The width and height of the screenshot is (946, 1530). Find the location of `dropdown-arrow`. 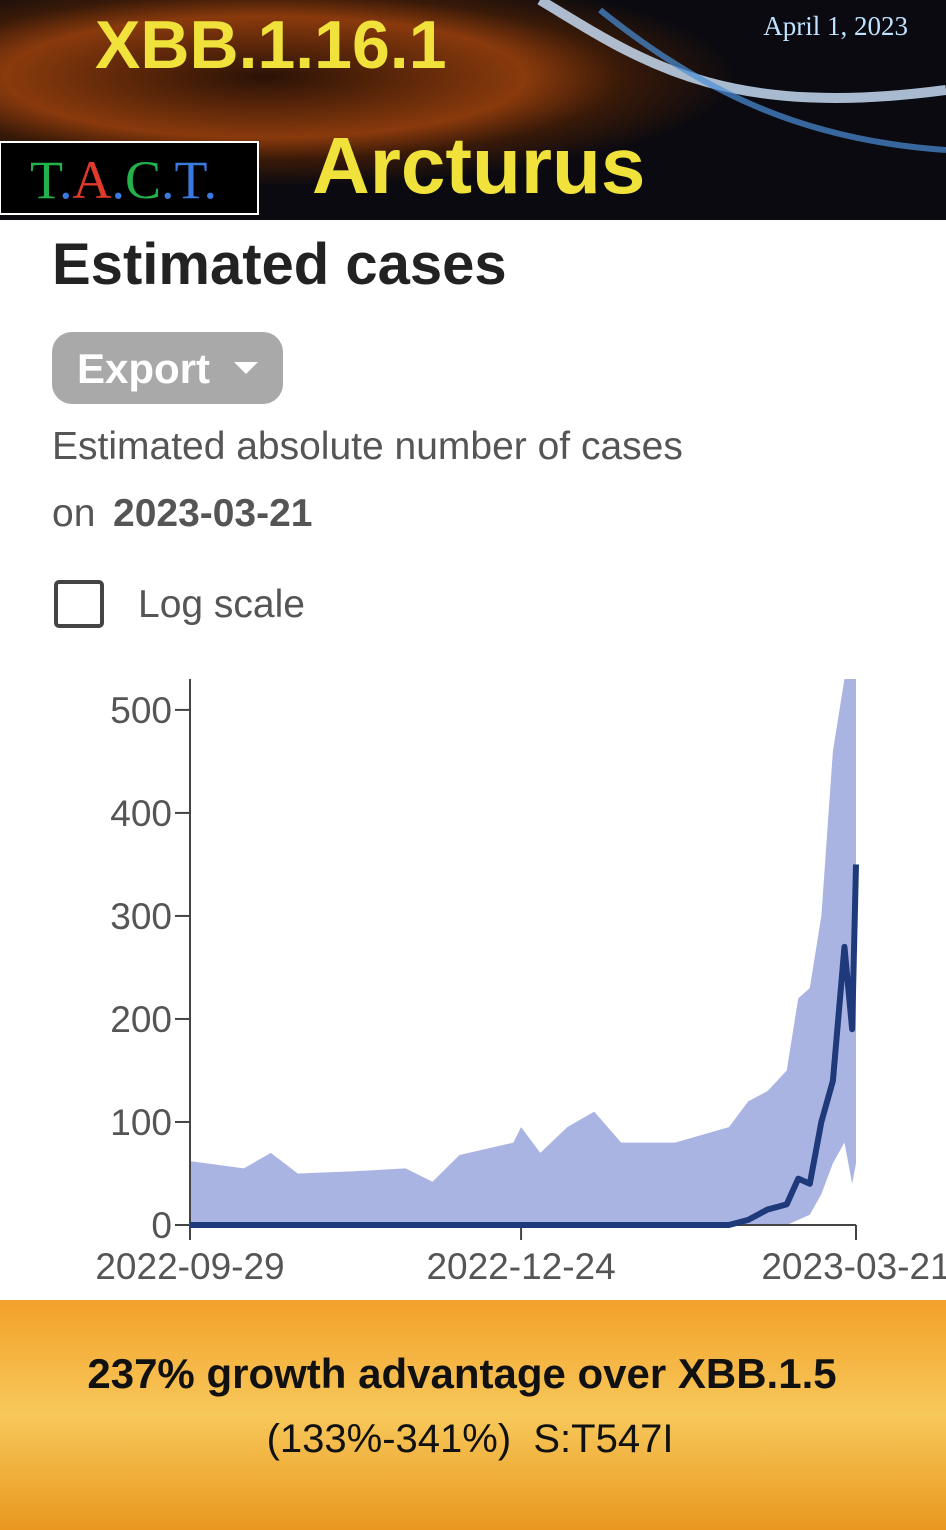

dropdown-arrow is located at coordinates (246, 368).